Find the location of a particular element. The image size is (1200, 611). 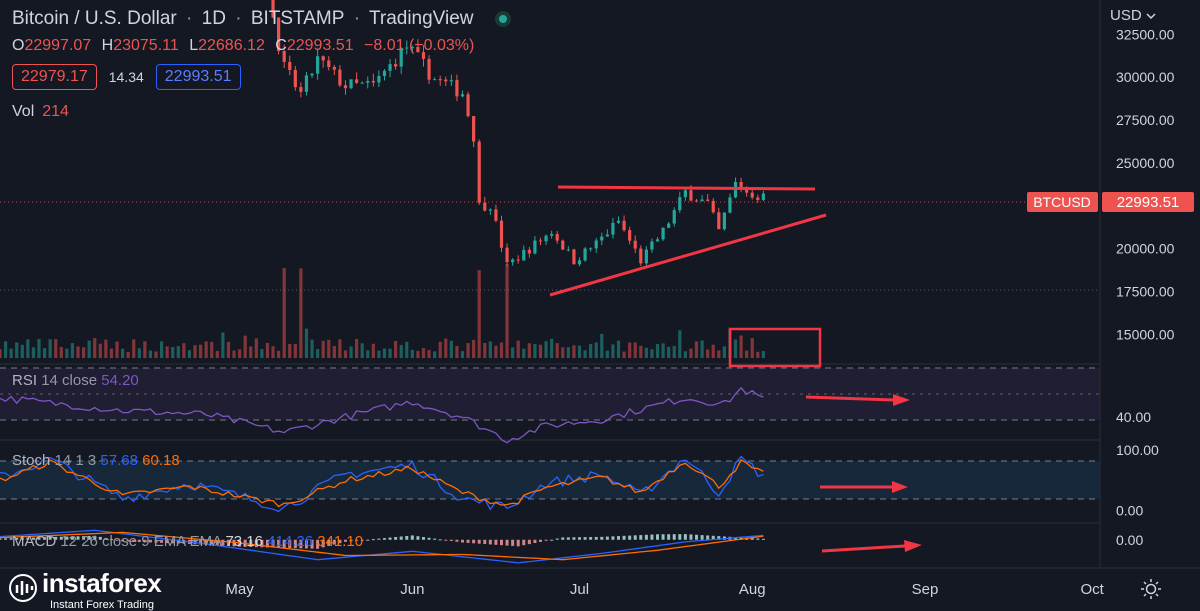

open-value: 22997.07 is located at coordinates (58, 45).